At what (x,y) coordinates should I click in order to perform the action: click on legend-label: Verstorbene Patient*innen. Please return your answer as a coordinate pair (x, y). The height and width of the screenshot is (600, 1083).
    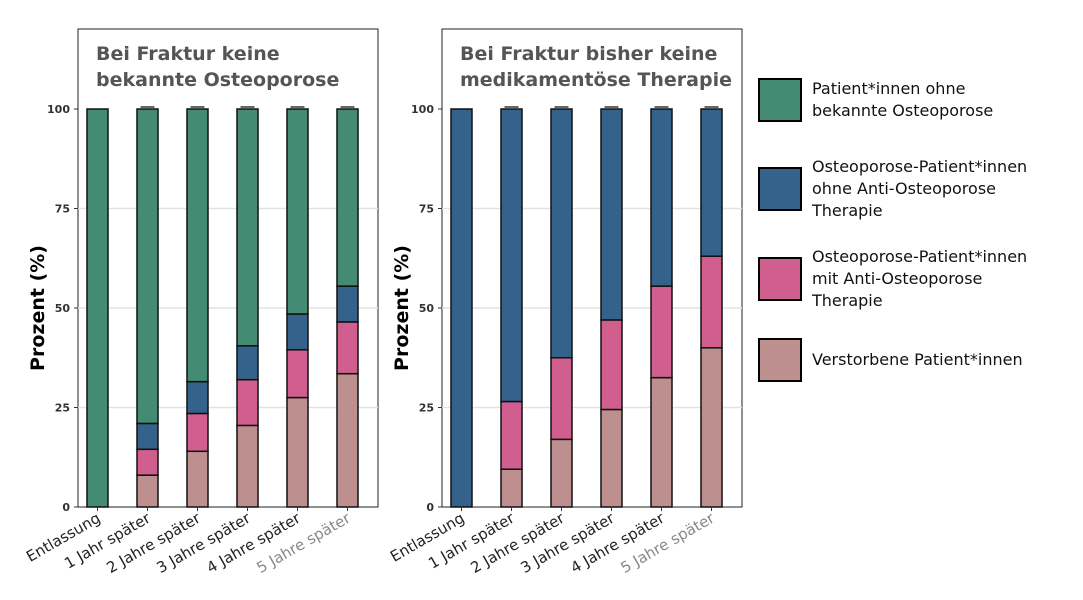
    Looking at the image, I should click on (917, 359).